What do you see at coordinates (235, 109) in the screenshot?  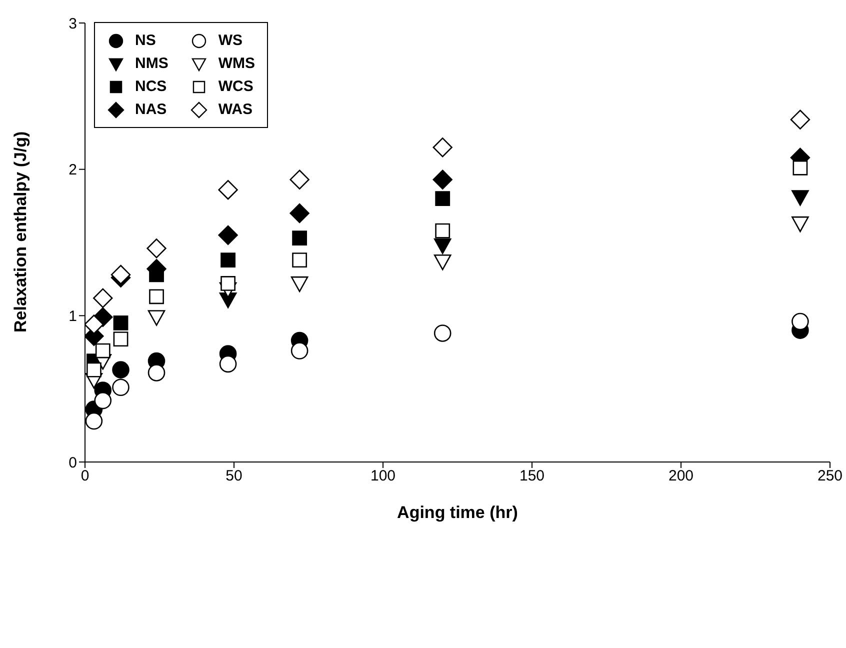 I see `legend-label: WAS` at bounding box center [235, 109].